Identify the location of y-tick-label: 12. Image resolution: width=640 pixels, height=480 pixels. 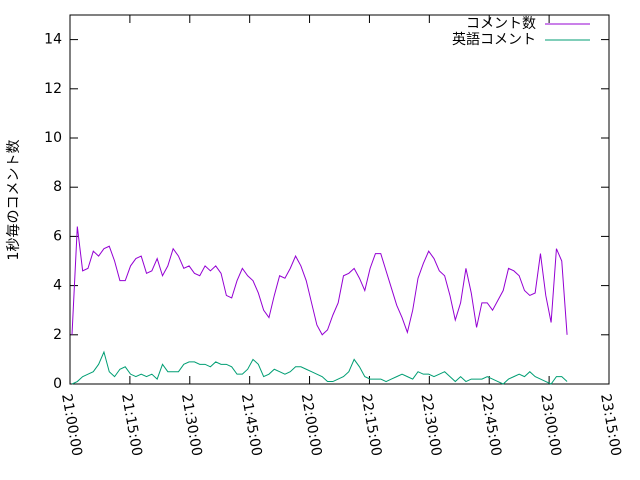
(53, 89).